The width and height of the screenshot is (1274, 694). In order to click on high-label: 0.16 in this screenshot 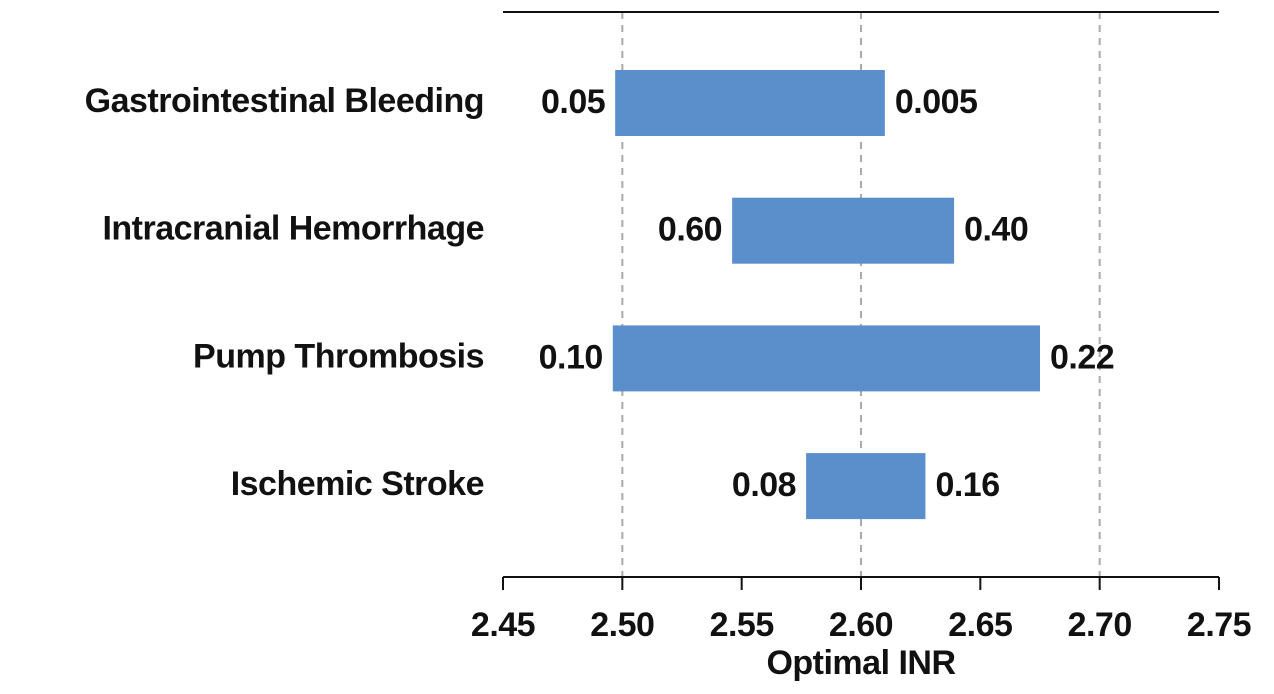, I will do `click(967, 485)`.